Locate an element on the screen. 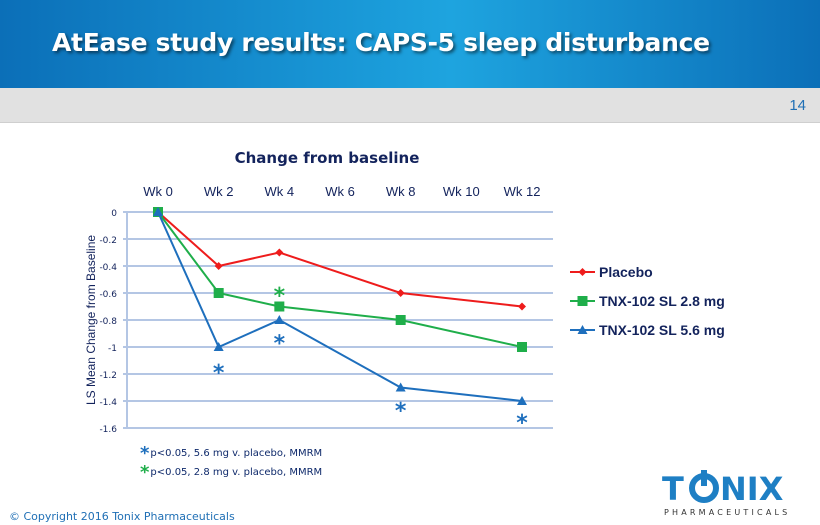 The height and width of the screenshot is (525, 820). footnote-star-green: * is located at coordinates (145, 472).